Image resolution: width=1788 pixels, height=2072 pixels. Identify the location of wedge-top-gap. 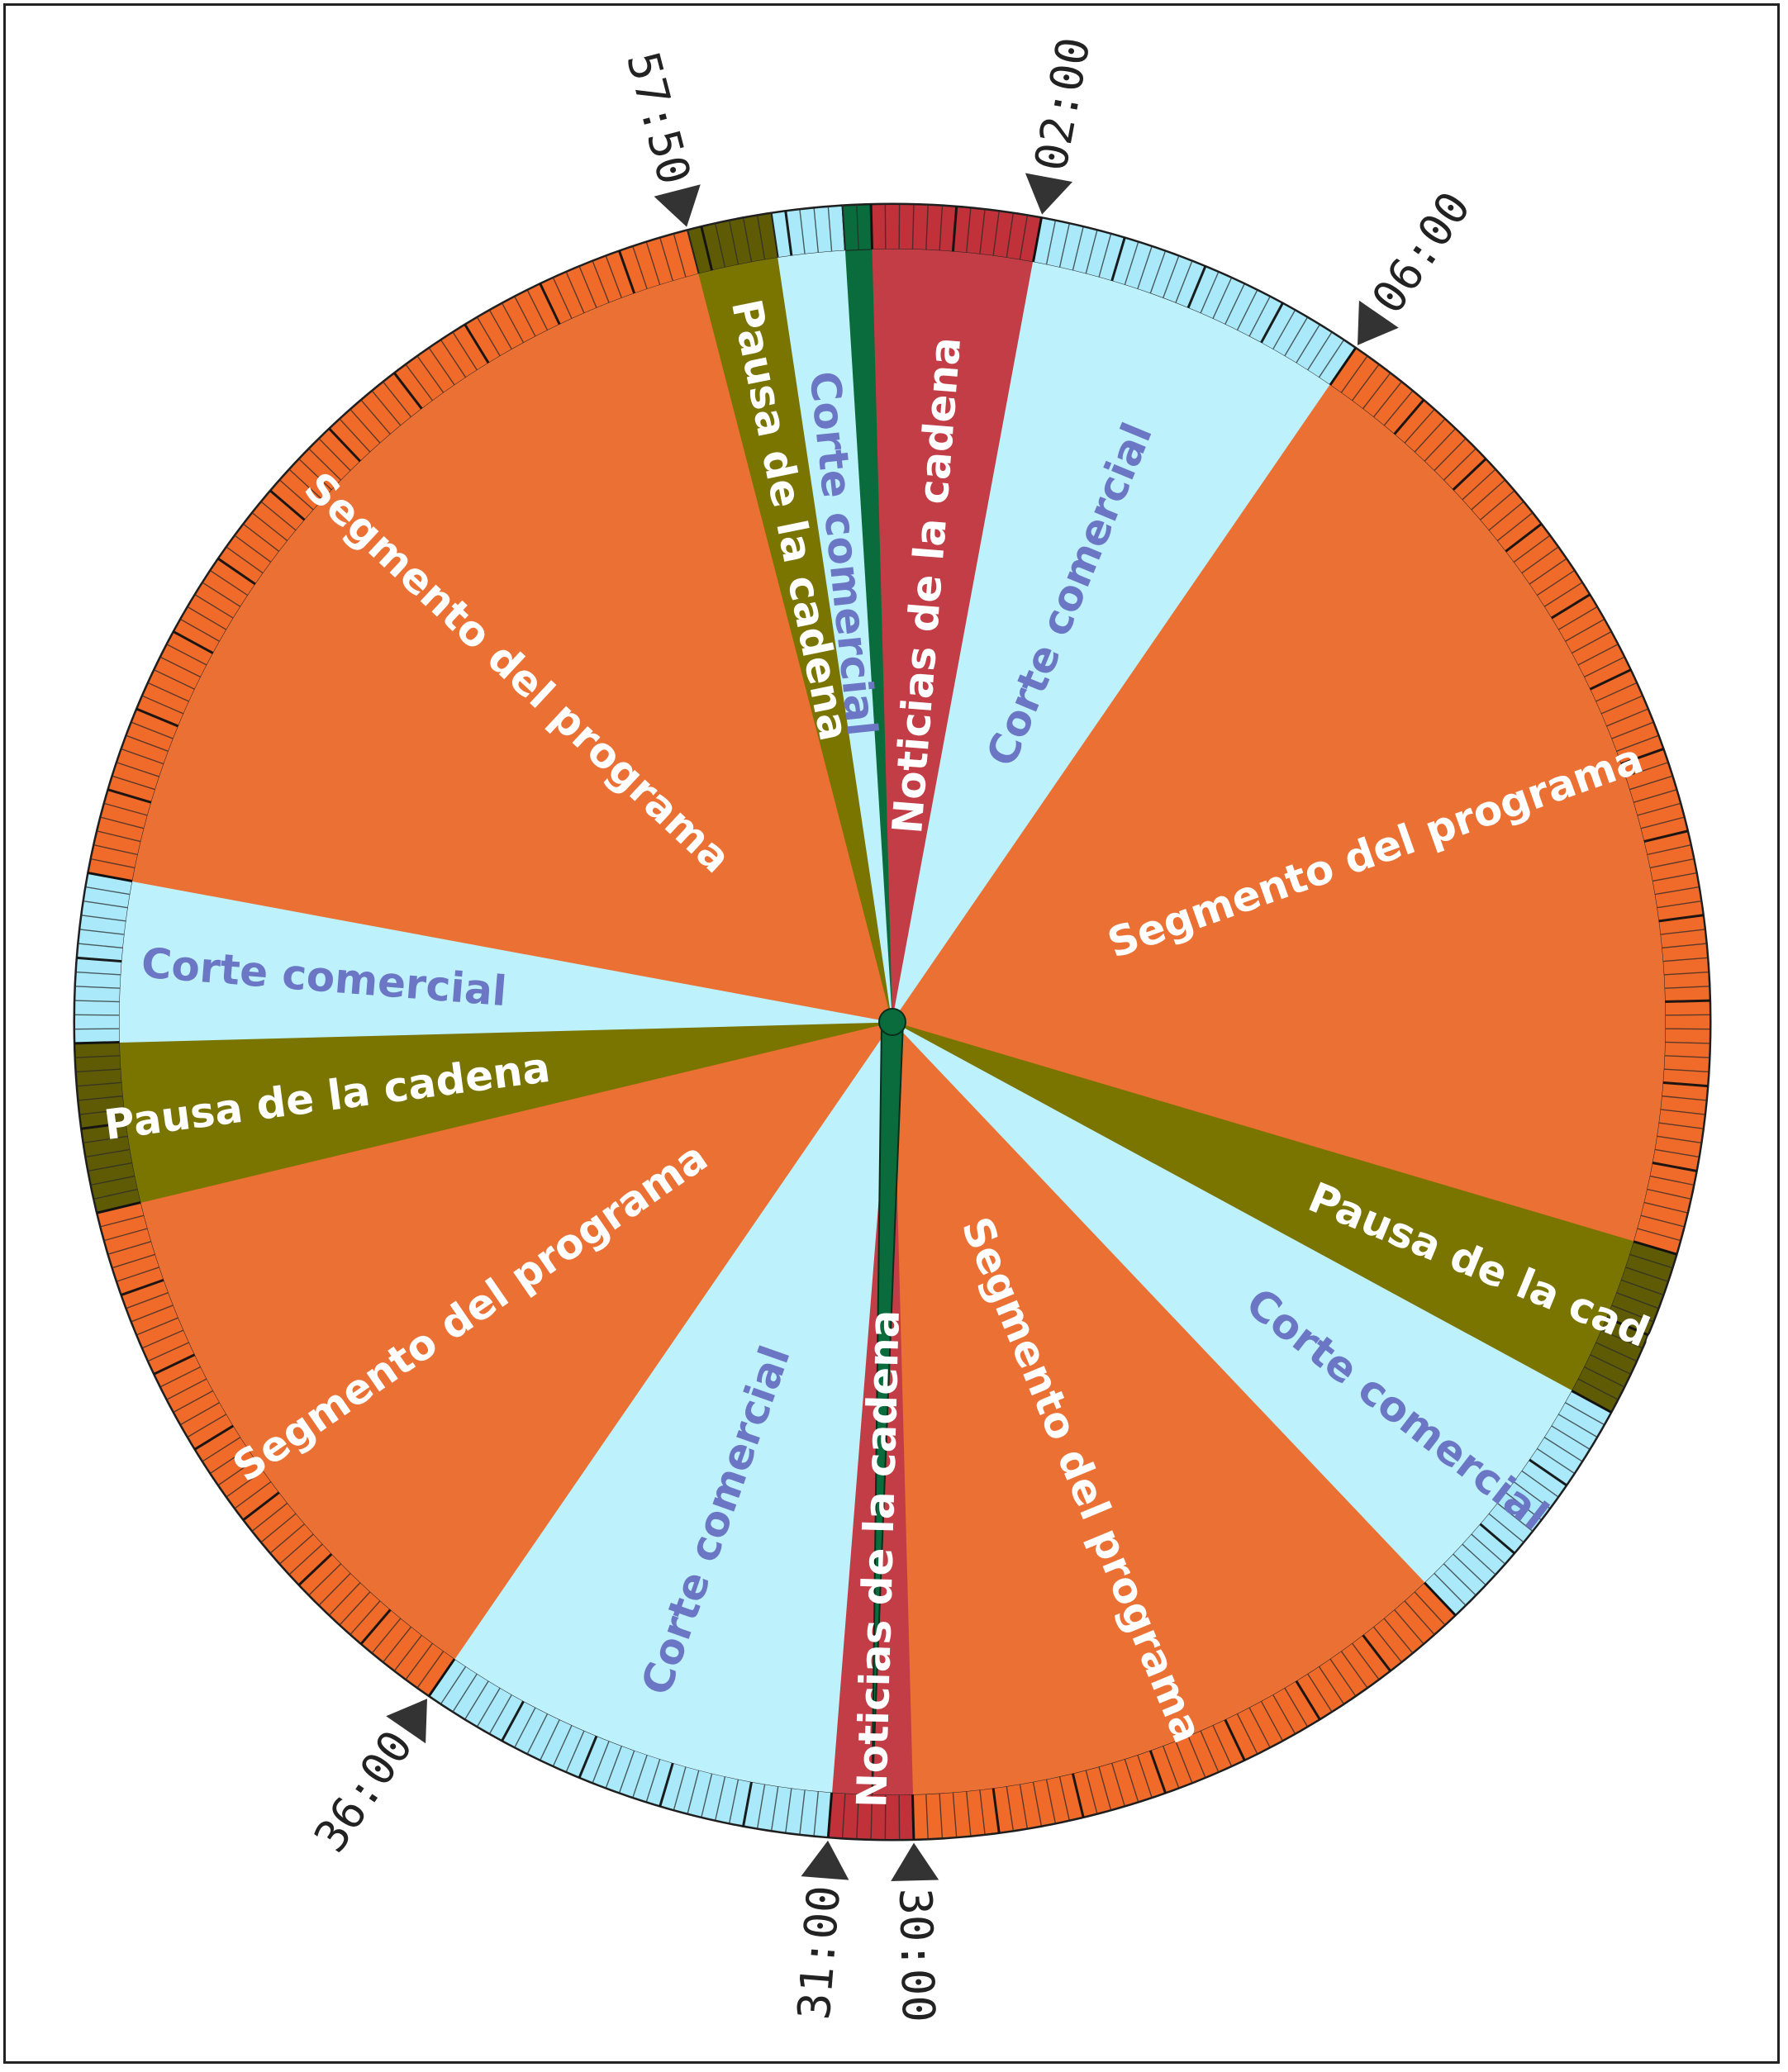
(868, 635).